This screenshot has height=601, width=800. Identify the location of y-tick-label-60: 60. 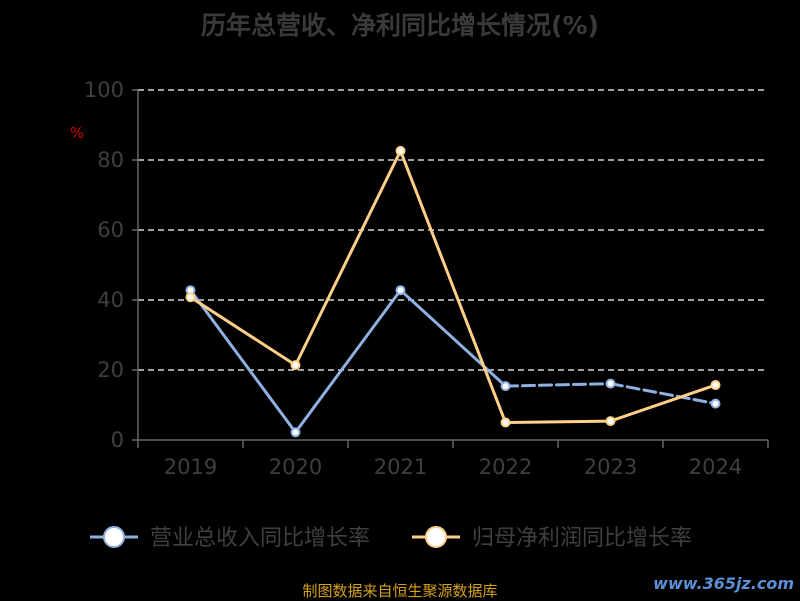
(110, 230).